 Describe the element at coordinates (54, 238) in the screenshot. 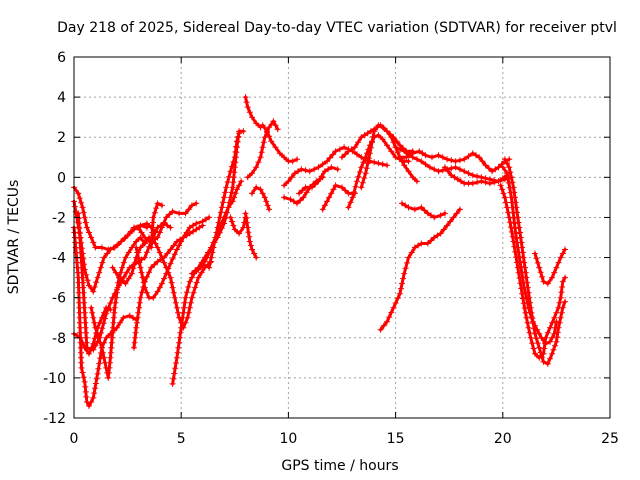

I see `y-tick-labels: -12 -10 -8 -6 -4 -2 0 2 4 6` at that location.